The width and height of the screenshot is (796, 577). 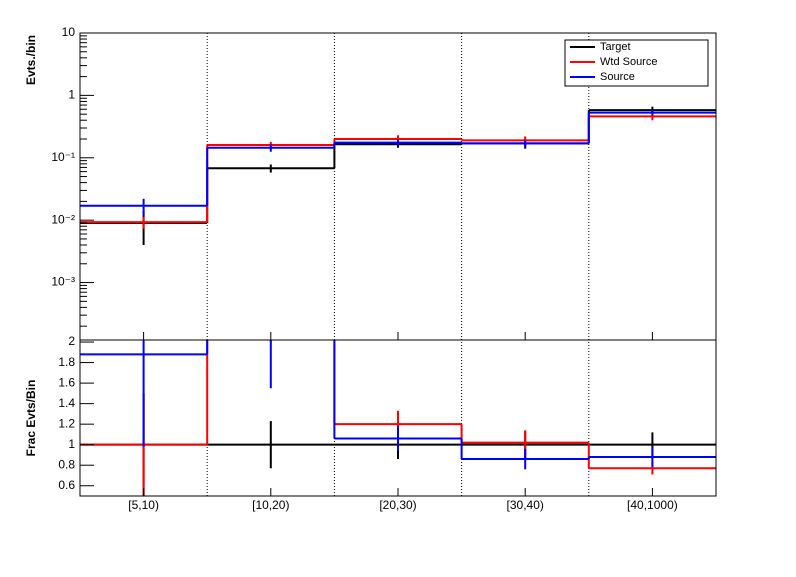 I want to click on x-tick-label: [5,10), so click(x=143, y=505).